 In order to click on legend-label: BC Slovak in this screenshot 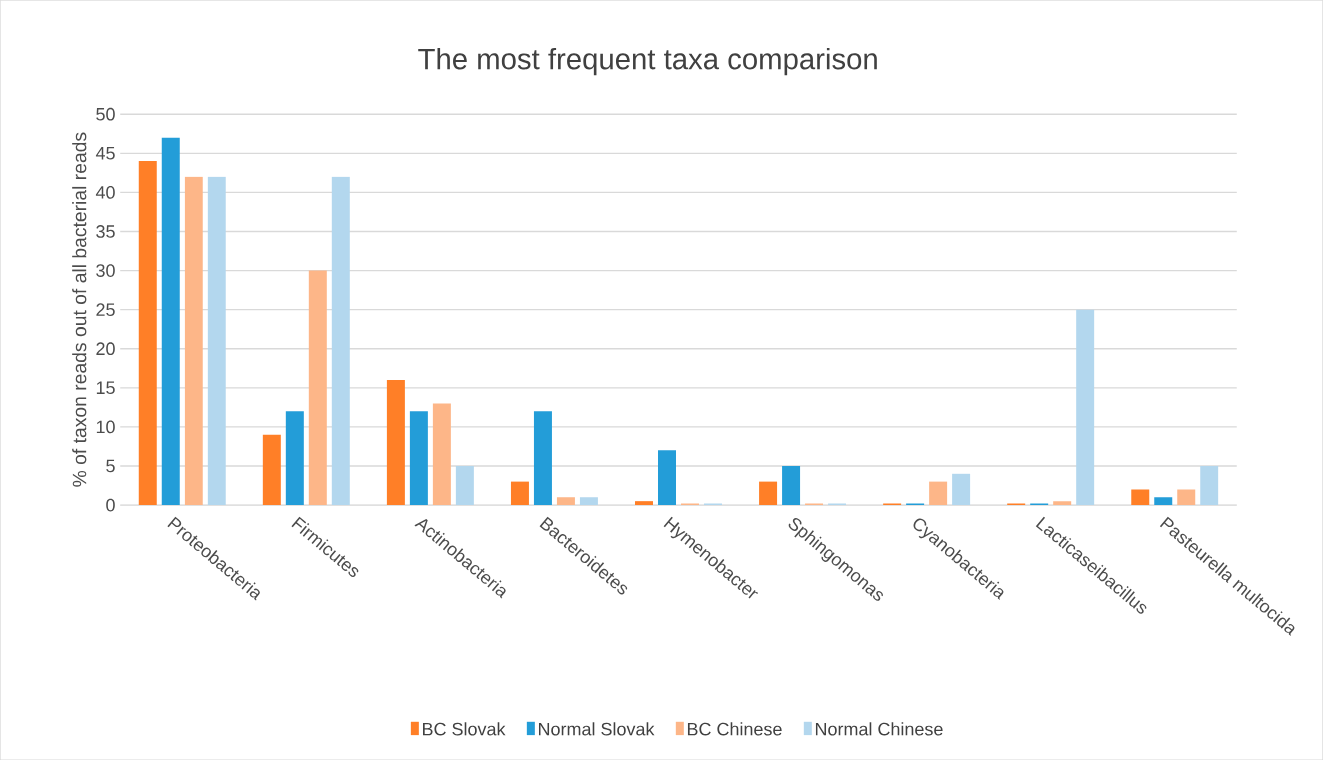, I will do `click(464, 729)`.